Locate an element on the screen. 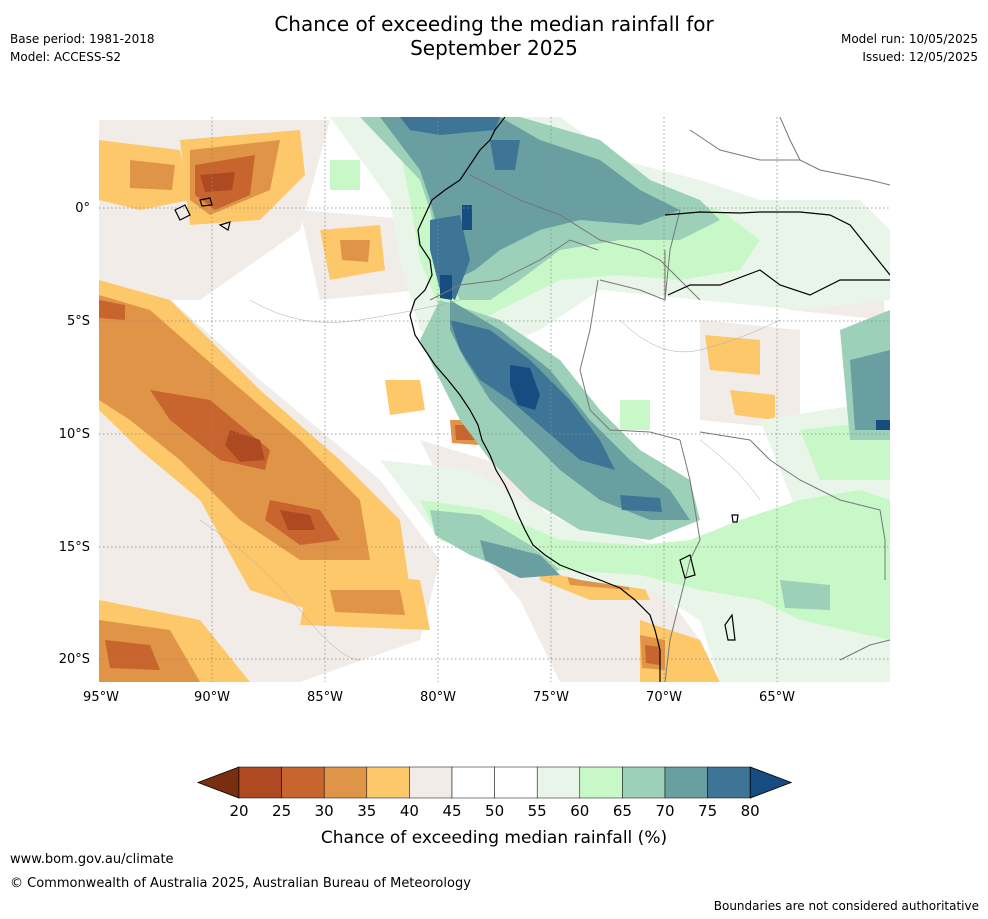 The image size is (988, 919). colorbar-tick-label: 60 is located at coordinates (579, 811).